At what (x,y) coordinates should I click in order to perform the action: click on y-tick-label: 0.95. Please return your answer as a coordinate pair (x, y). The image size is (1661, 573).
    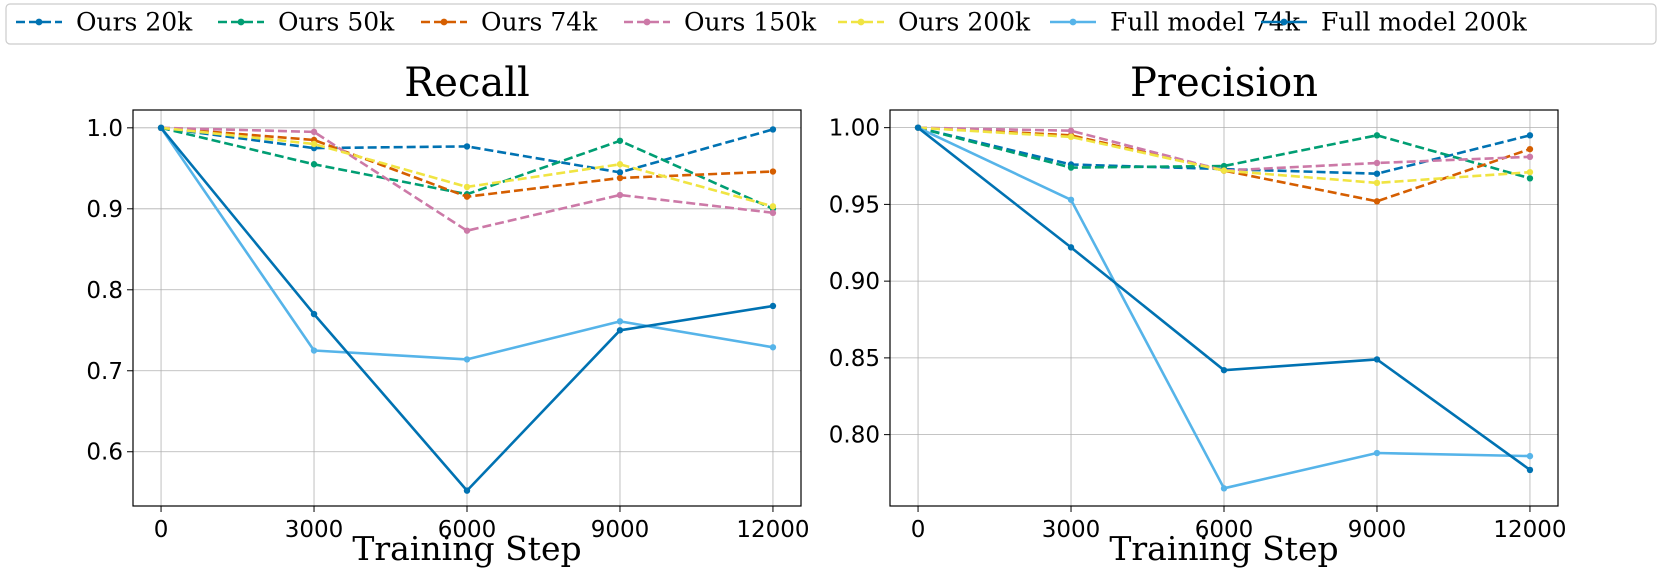
    Looking at the image, I should click on (854, 205).